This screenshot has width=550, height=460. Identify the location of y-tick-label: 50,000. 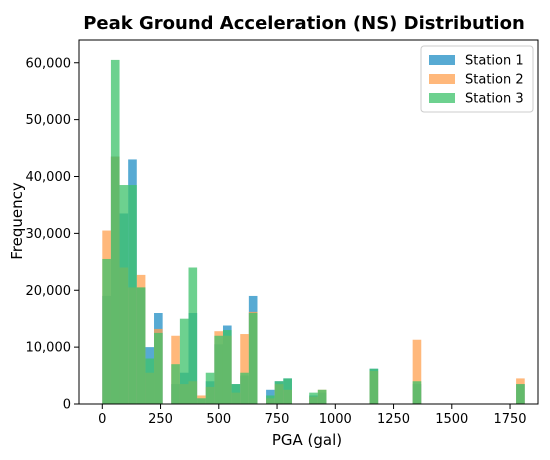
(49, 120).